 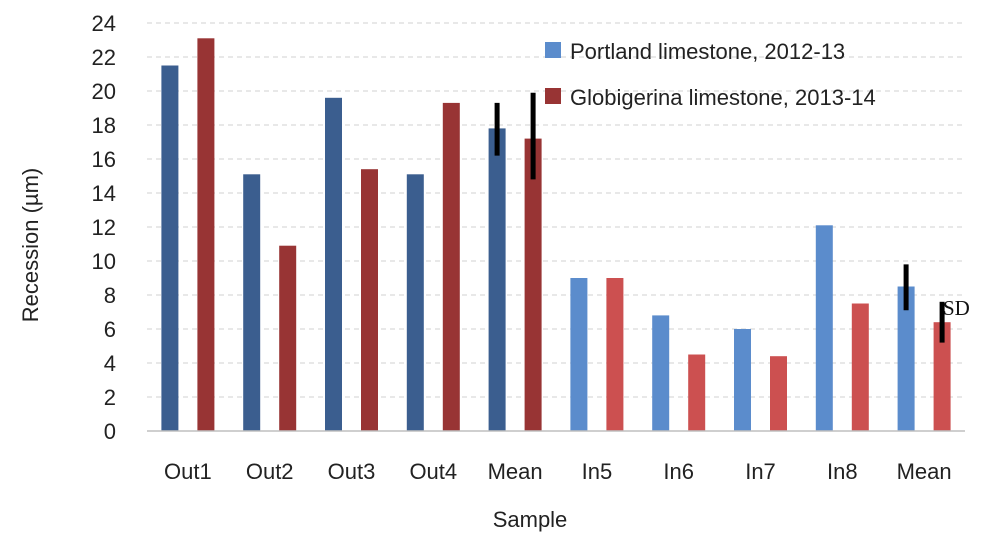 I want to click on legend-label-globigerina: Globigerina limestone, 2013-14, so click(x=723, y=97).